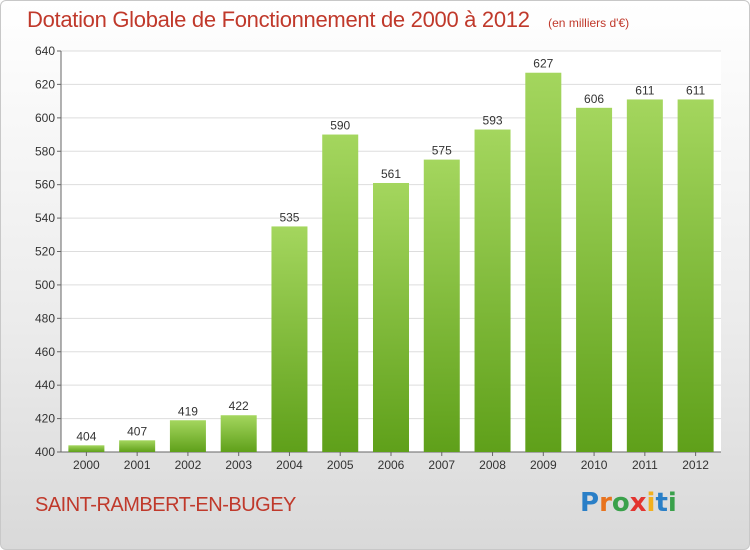  What do you see at coordinates (695, 465) in the screenshot?
I see `x-tick-label: 2012` at bounding box center [695, 465].